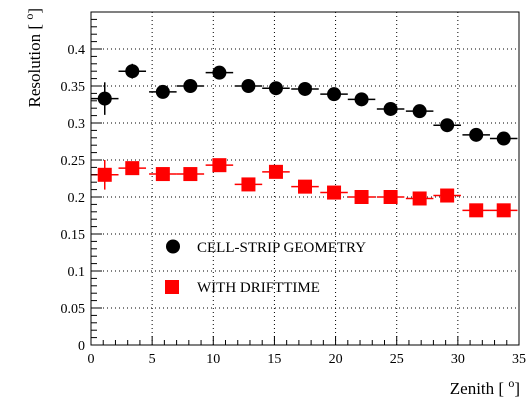 This screenshot has height=399, width=529. I want to click on x-tick-label: 20, so click(336, 359).